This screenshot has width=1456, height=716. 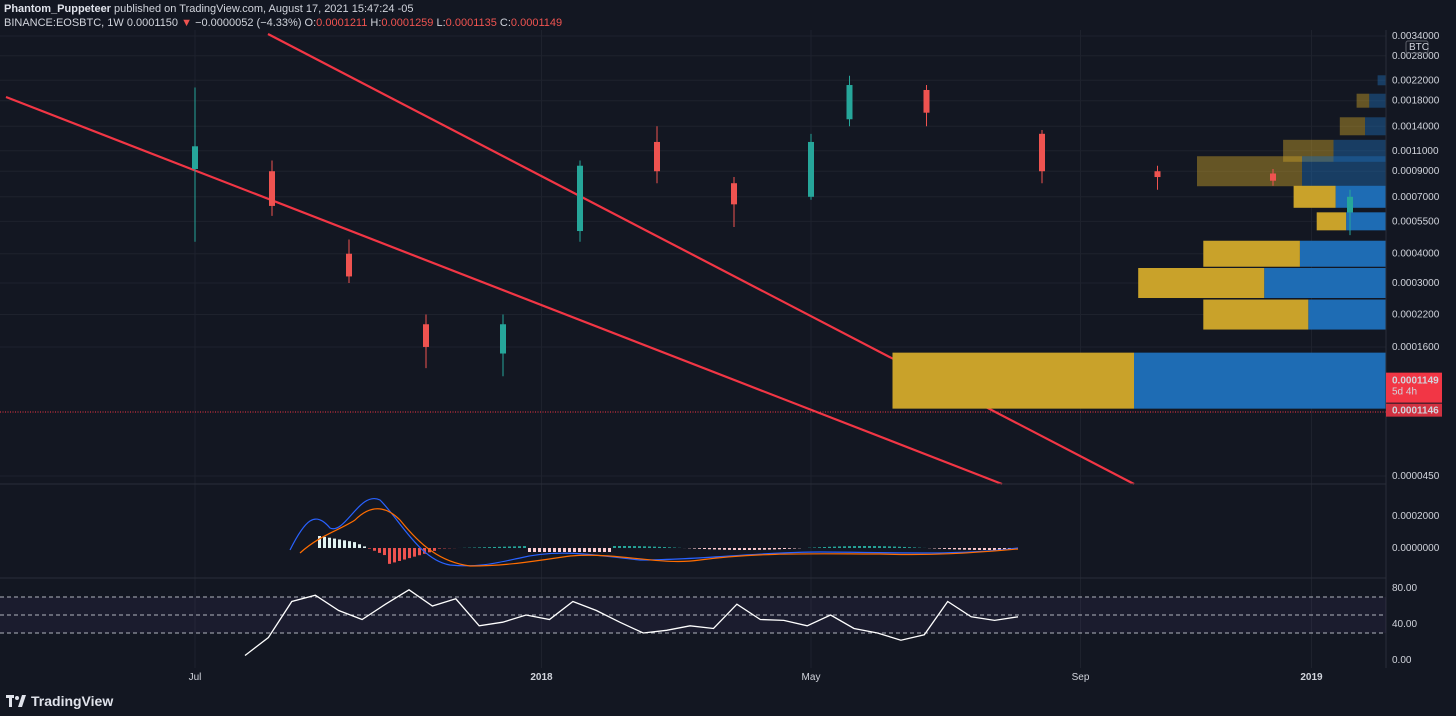 I want to click on signal-line, so click(x=659, y=537).